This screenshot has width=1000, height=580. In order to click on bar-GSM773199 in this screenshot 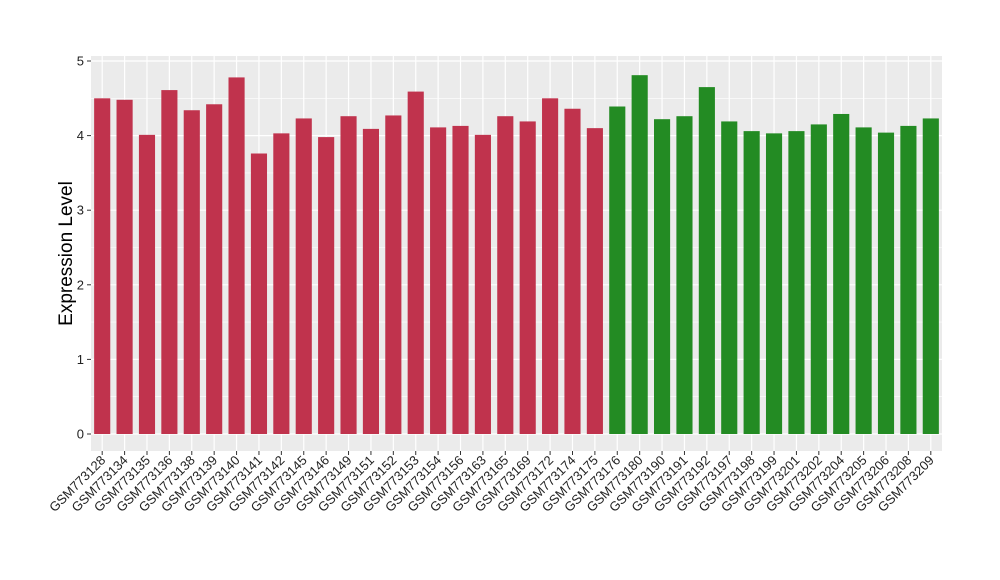, I will do `click(774, 283)`.